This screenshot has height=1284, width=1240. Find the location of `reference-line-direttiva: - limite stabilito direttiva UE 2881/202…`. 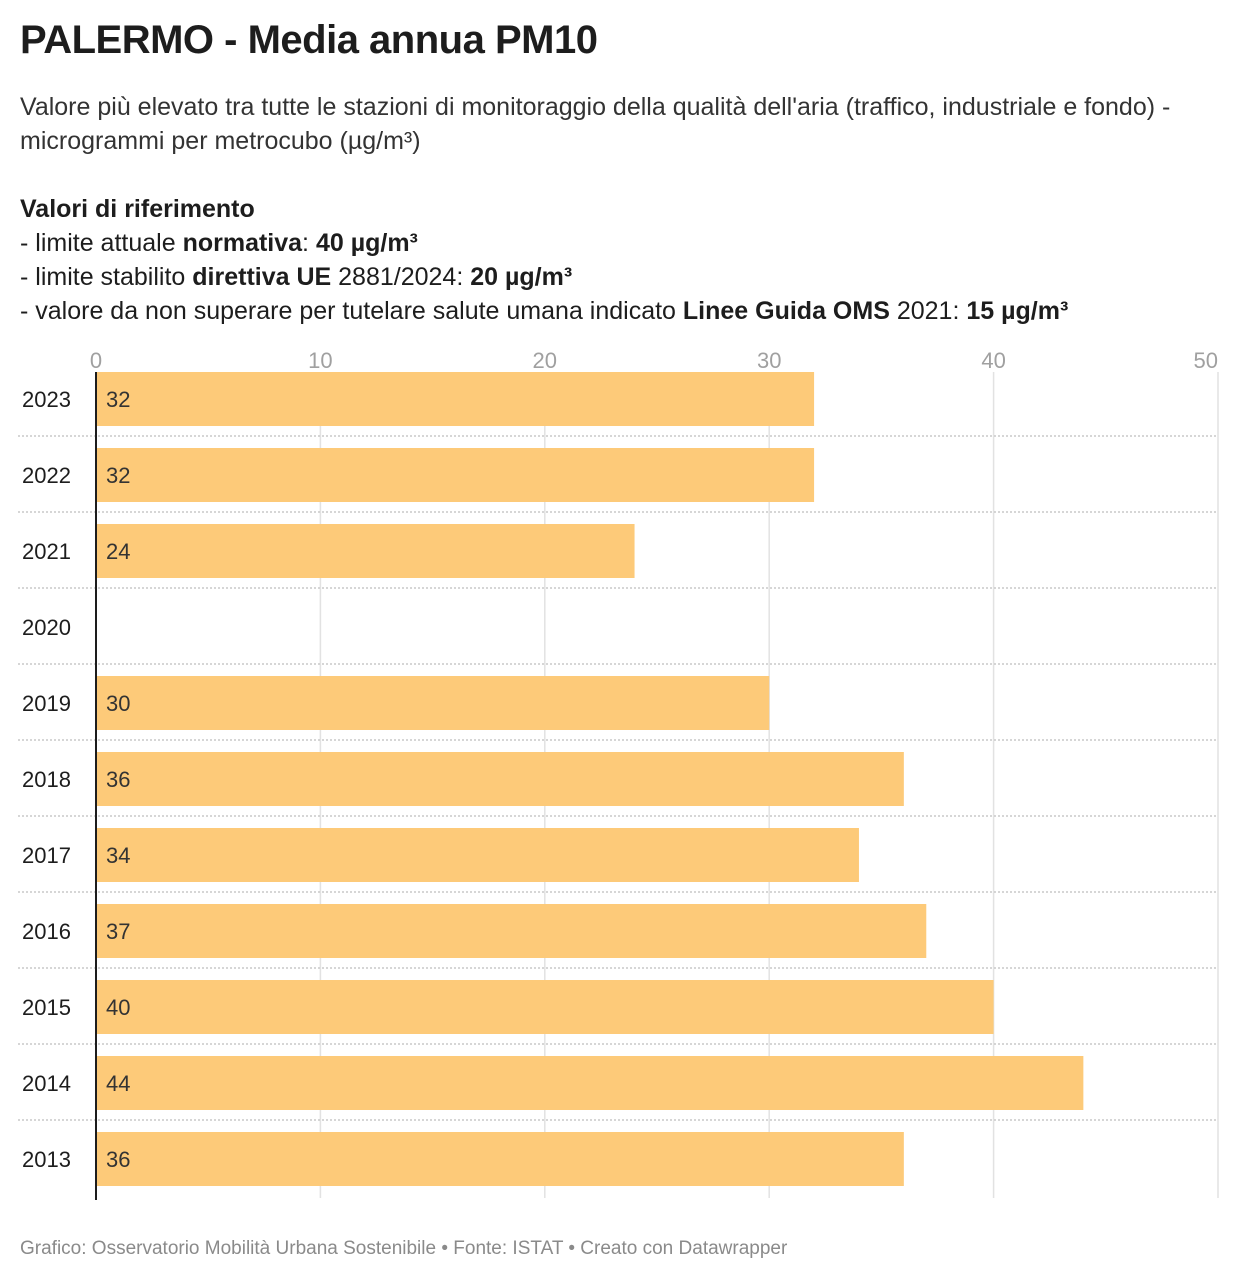

reference-line-direttiva: - limite stabilito direttiva UE 2881/202… is located at coordinates (625, 277).